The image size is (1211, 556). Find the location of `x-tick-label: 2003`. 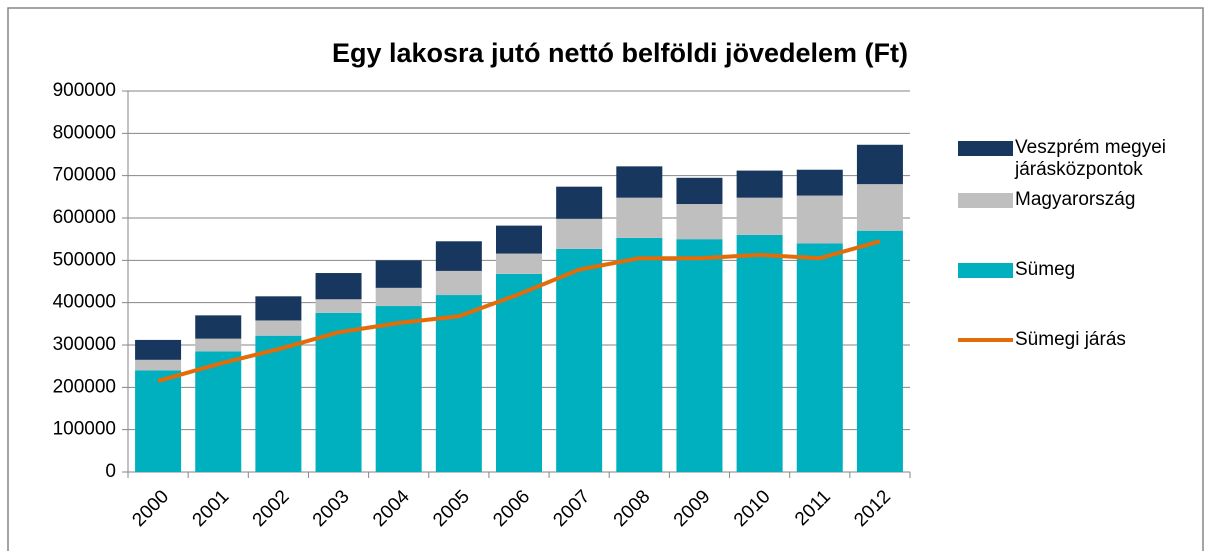

x-tick-label: 2003 is located at coordinates (331, 508).